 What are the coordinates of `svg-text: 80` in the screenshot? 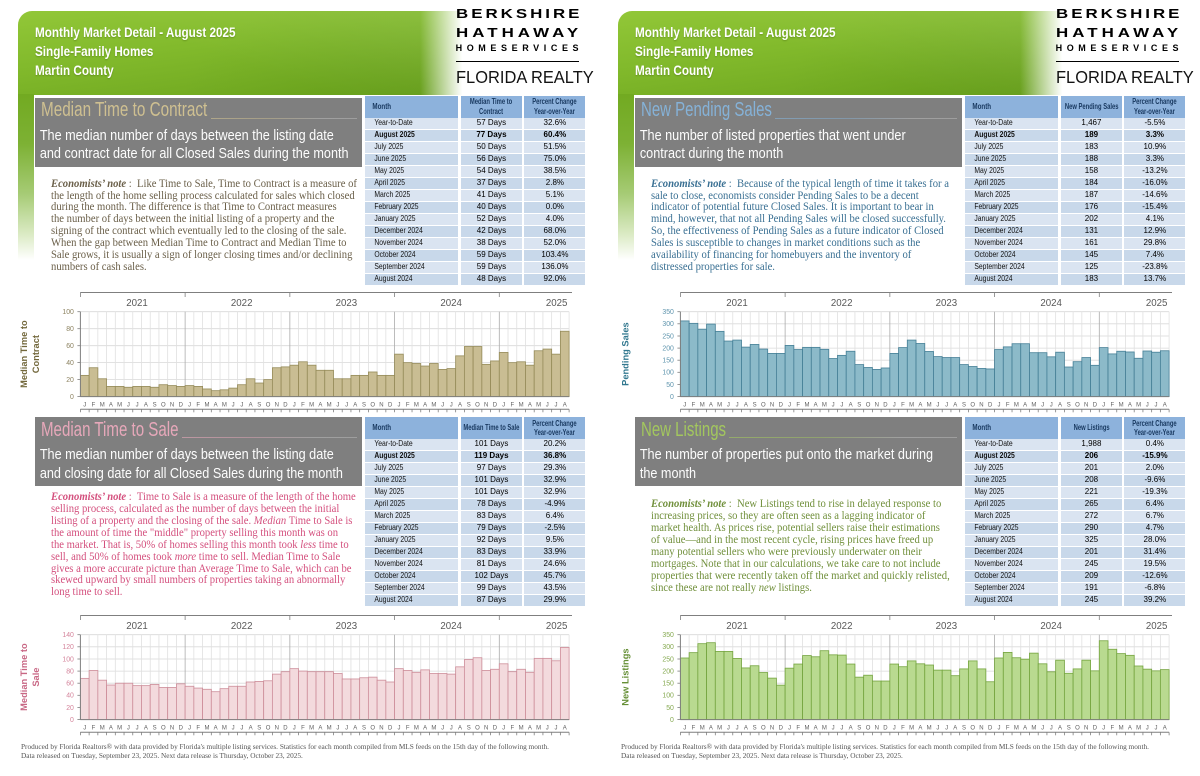 It's located at (70, 329).